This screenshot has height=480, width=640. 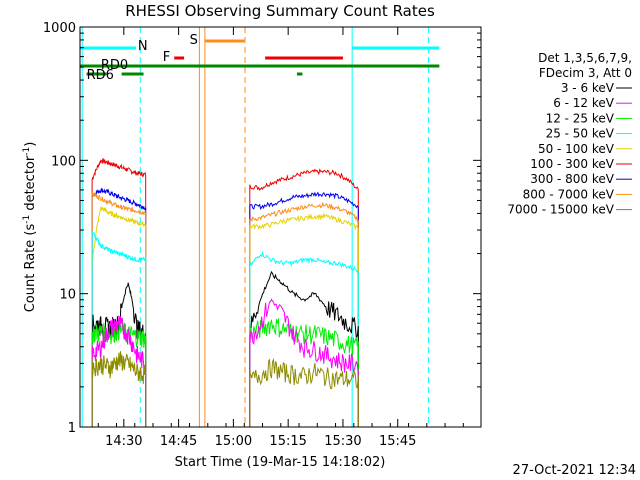 What do you see at coordinates (588, 88) in the screenshot?
I see `legend-label: 3 - 6 keV` at bounding box center [588, 88].